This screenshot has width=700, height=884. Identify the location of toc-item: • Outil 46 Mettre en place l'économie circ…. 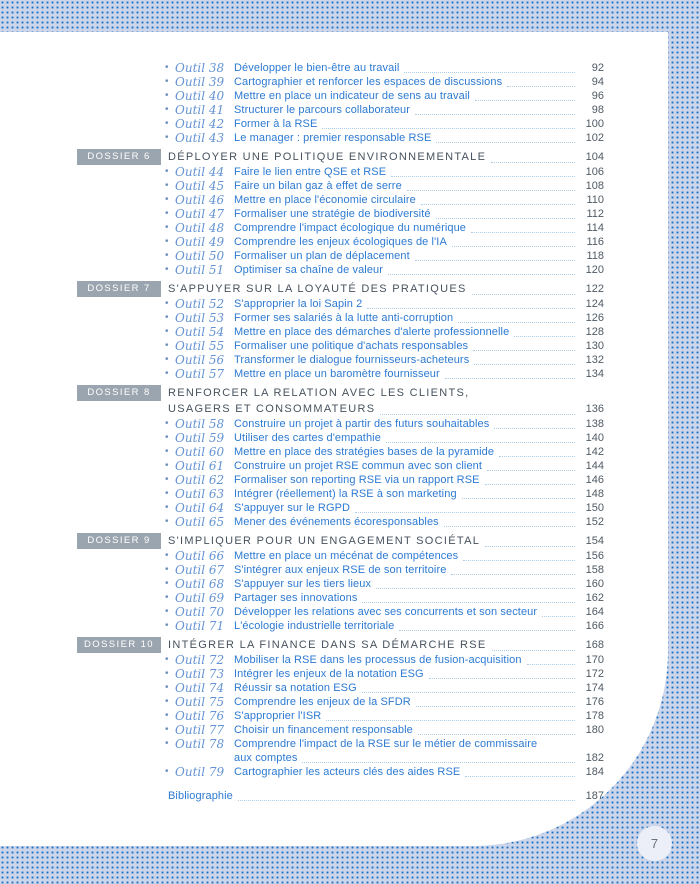
(384, 200).